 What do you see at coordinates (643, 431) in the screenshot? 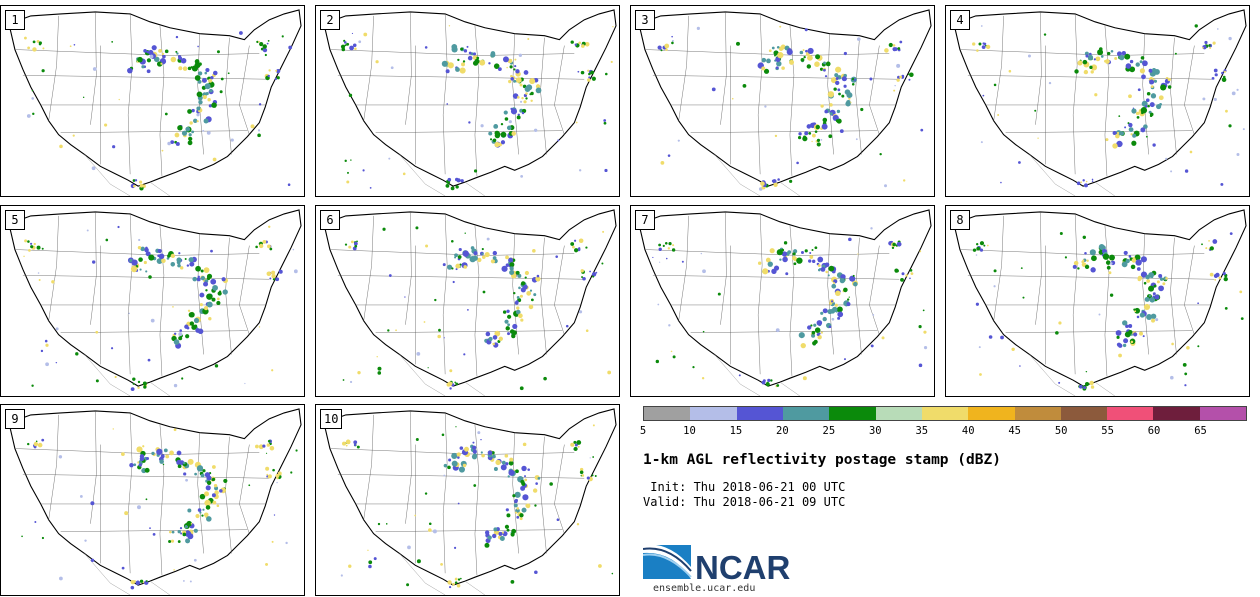
I see `colorbar-tick: 5` at bounding box center [643, 431].